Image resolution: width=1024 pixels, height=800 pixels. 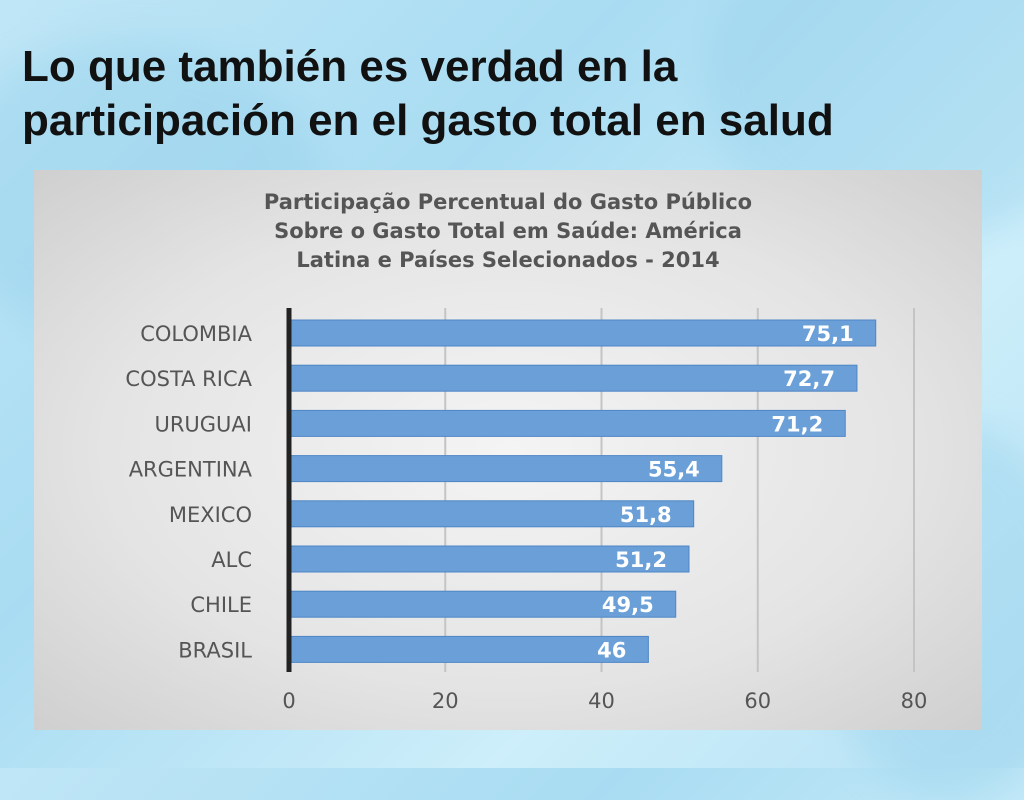 What do you see at coordinates (757, 701) in the screenshot?
I see `x-tick-label: 60` at bounding box center [757, 701].